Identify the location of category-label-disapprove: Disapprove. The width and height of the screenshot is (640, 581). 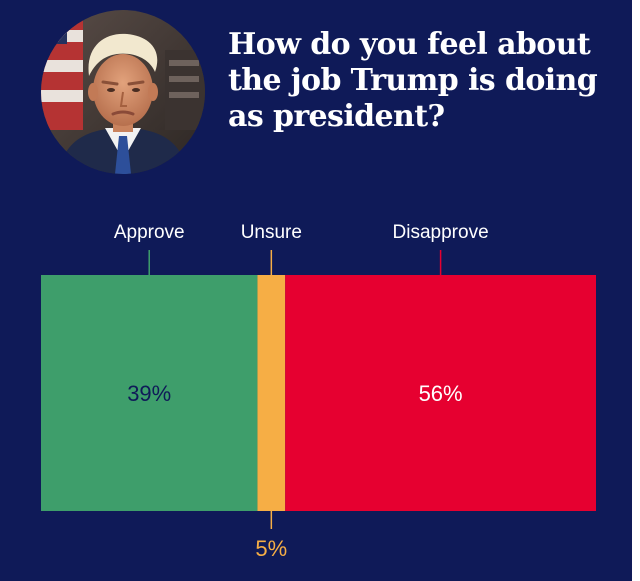
(441, 232).